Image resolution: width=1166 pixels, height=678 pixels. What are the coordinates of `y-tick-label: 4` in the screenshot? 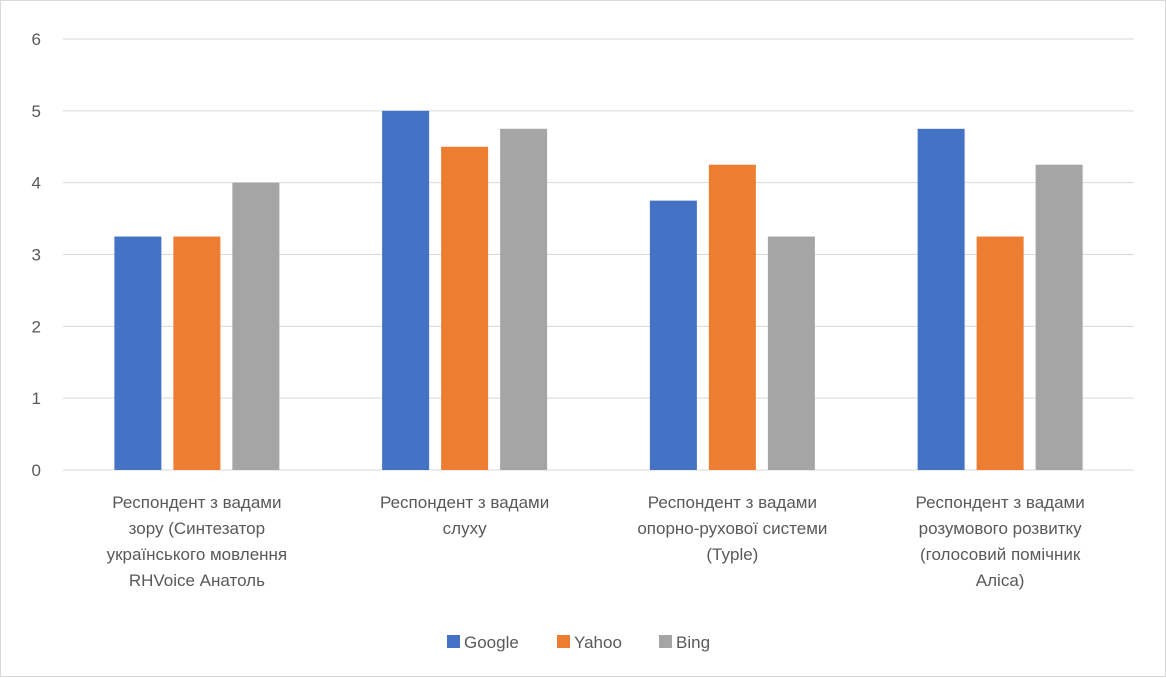 It's located at (36, 183).